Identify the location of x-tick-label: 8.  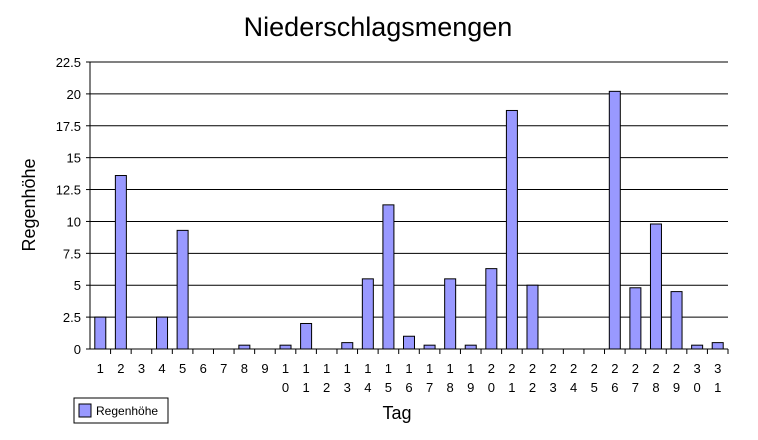
(244, 368).